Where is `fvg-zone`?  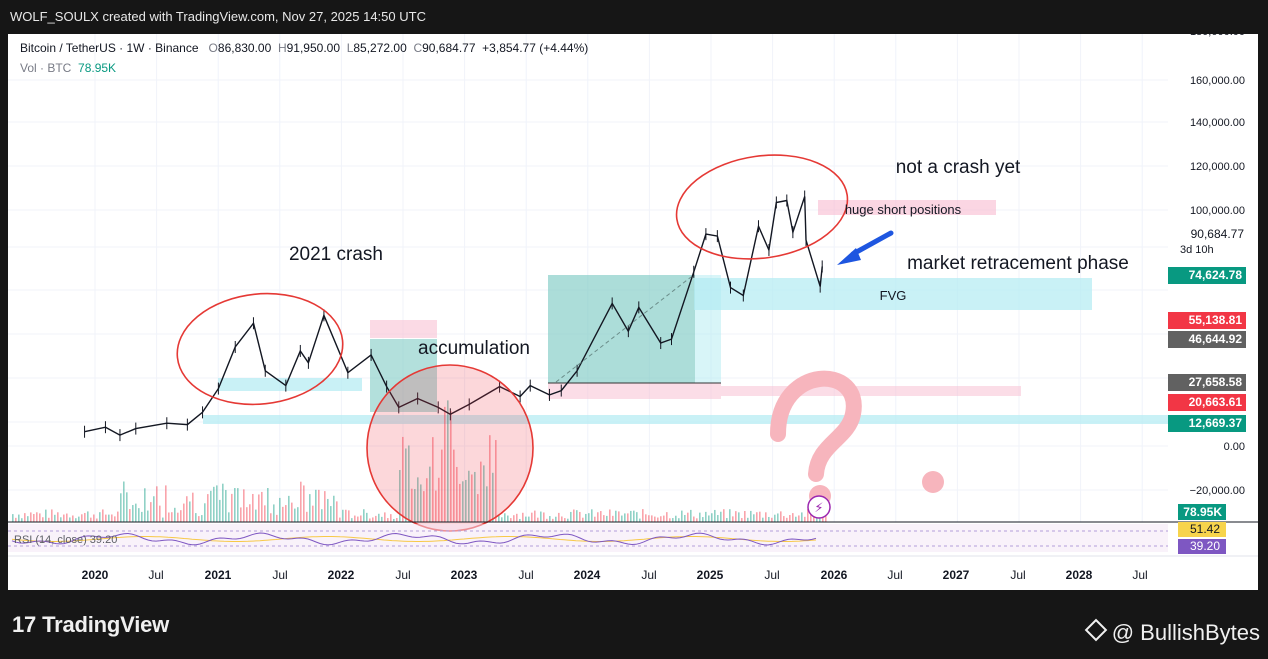
fvg-zone is located at coordinates (893, 294).